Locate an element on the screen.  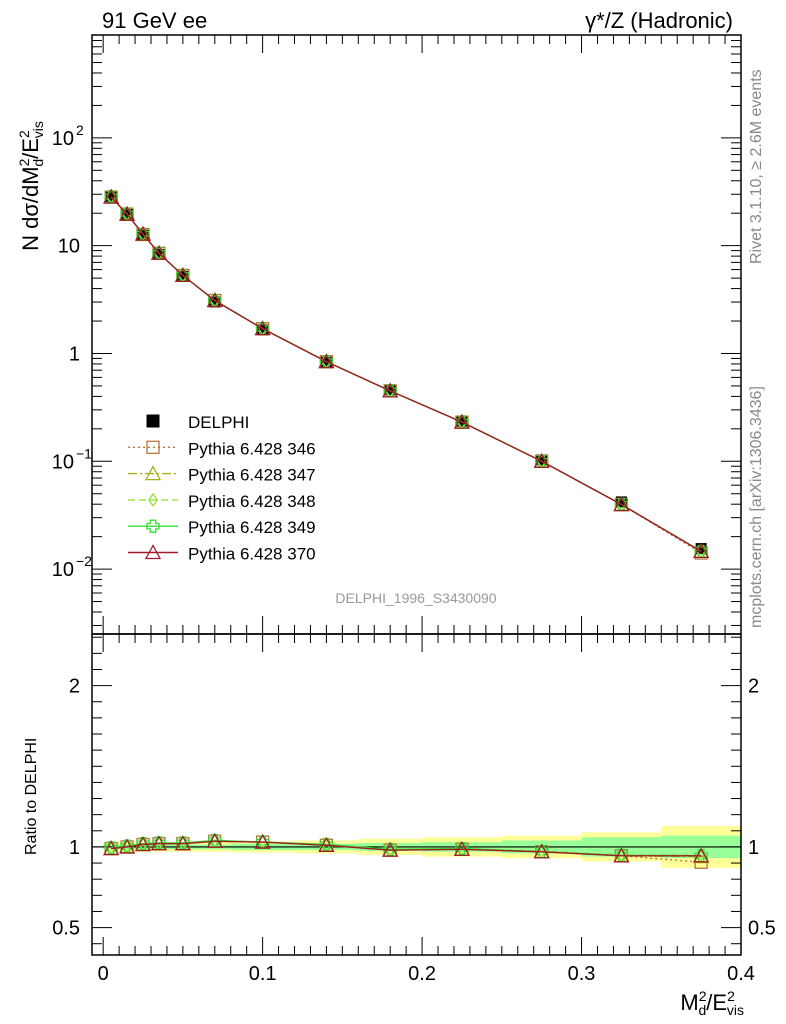
legend-label: Pythia 6.428 348 is located at coordinates (252, 501).